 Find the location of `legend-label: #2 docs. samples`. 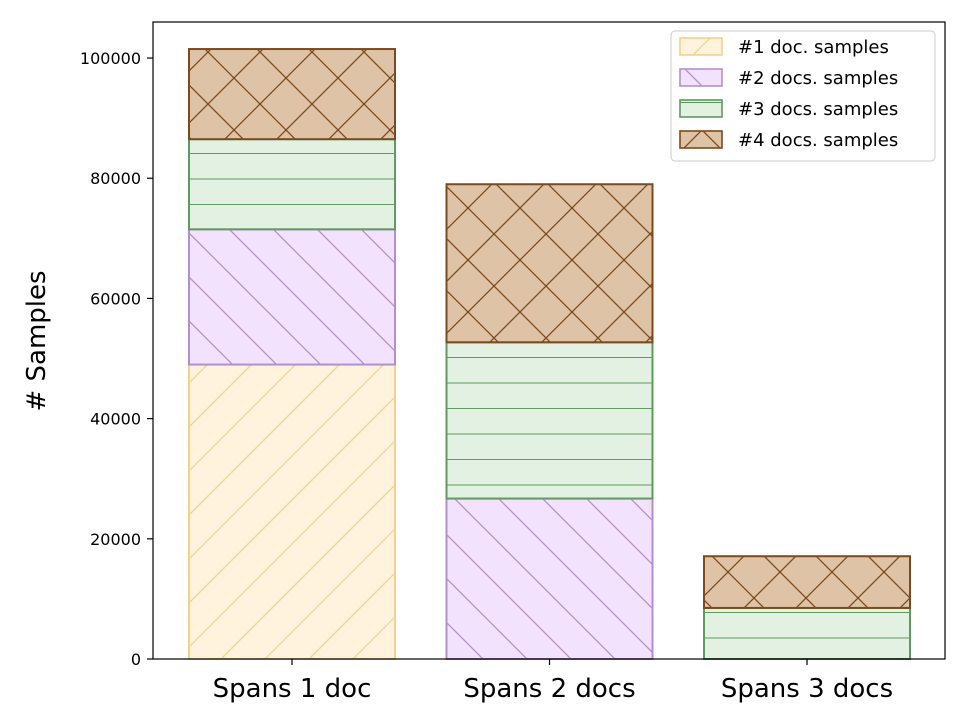

legend-label: #2 docs. samples is located at coordinates (818, 78).